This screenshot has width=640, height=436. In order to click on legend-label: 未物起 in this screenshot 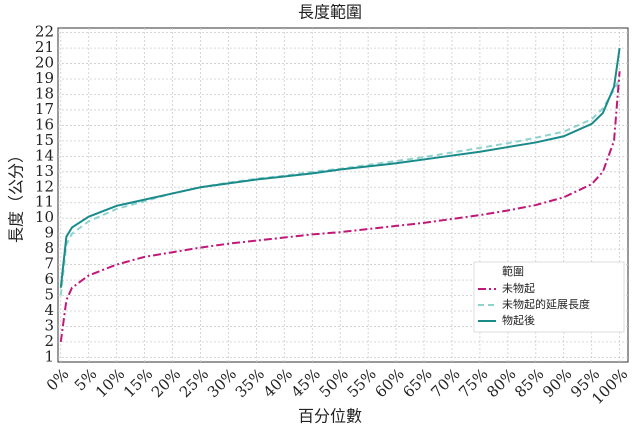, I will do `click(518, 288)`.